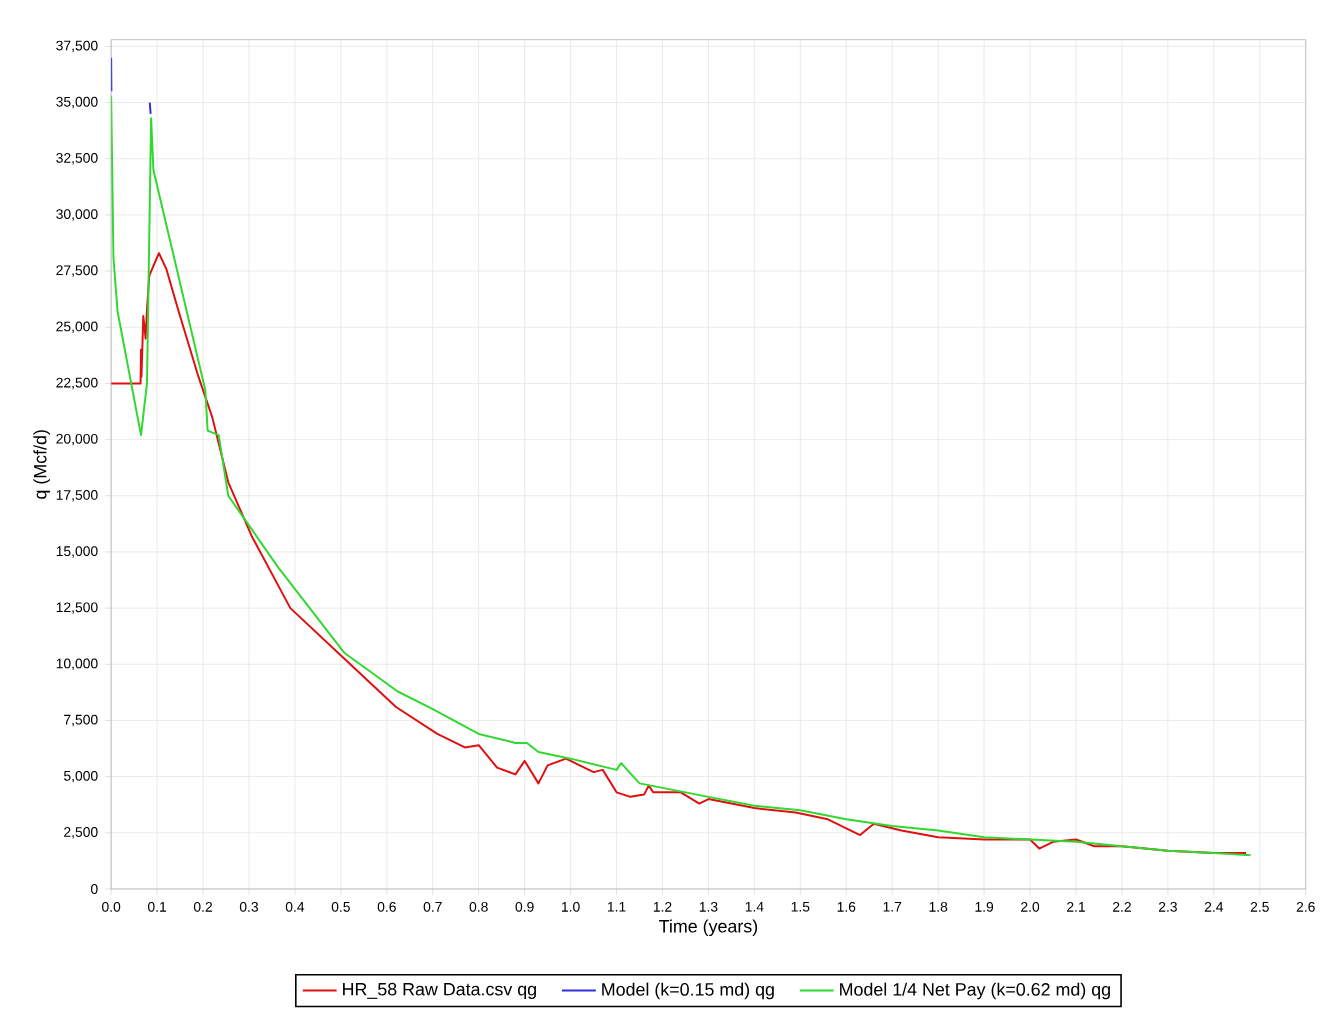 The height and width of the screenshot is (1012, 1322). I want to click on legend-label: Model 1/4 Net Pay (k=0.62 md) qg, so click(975, 991).